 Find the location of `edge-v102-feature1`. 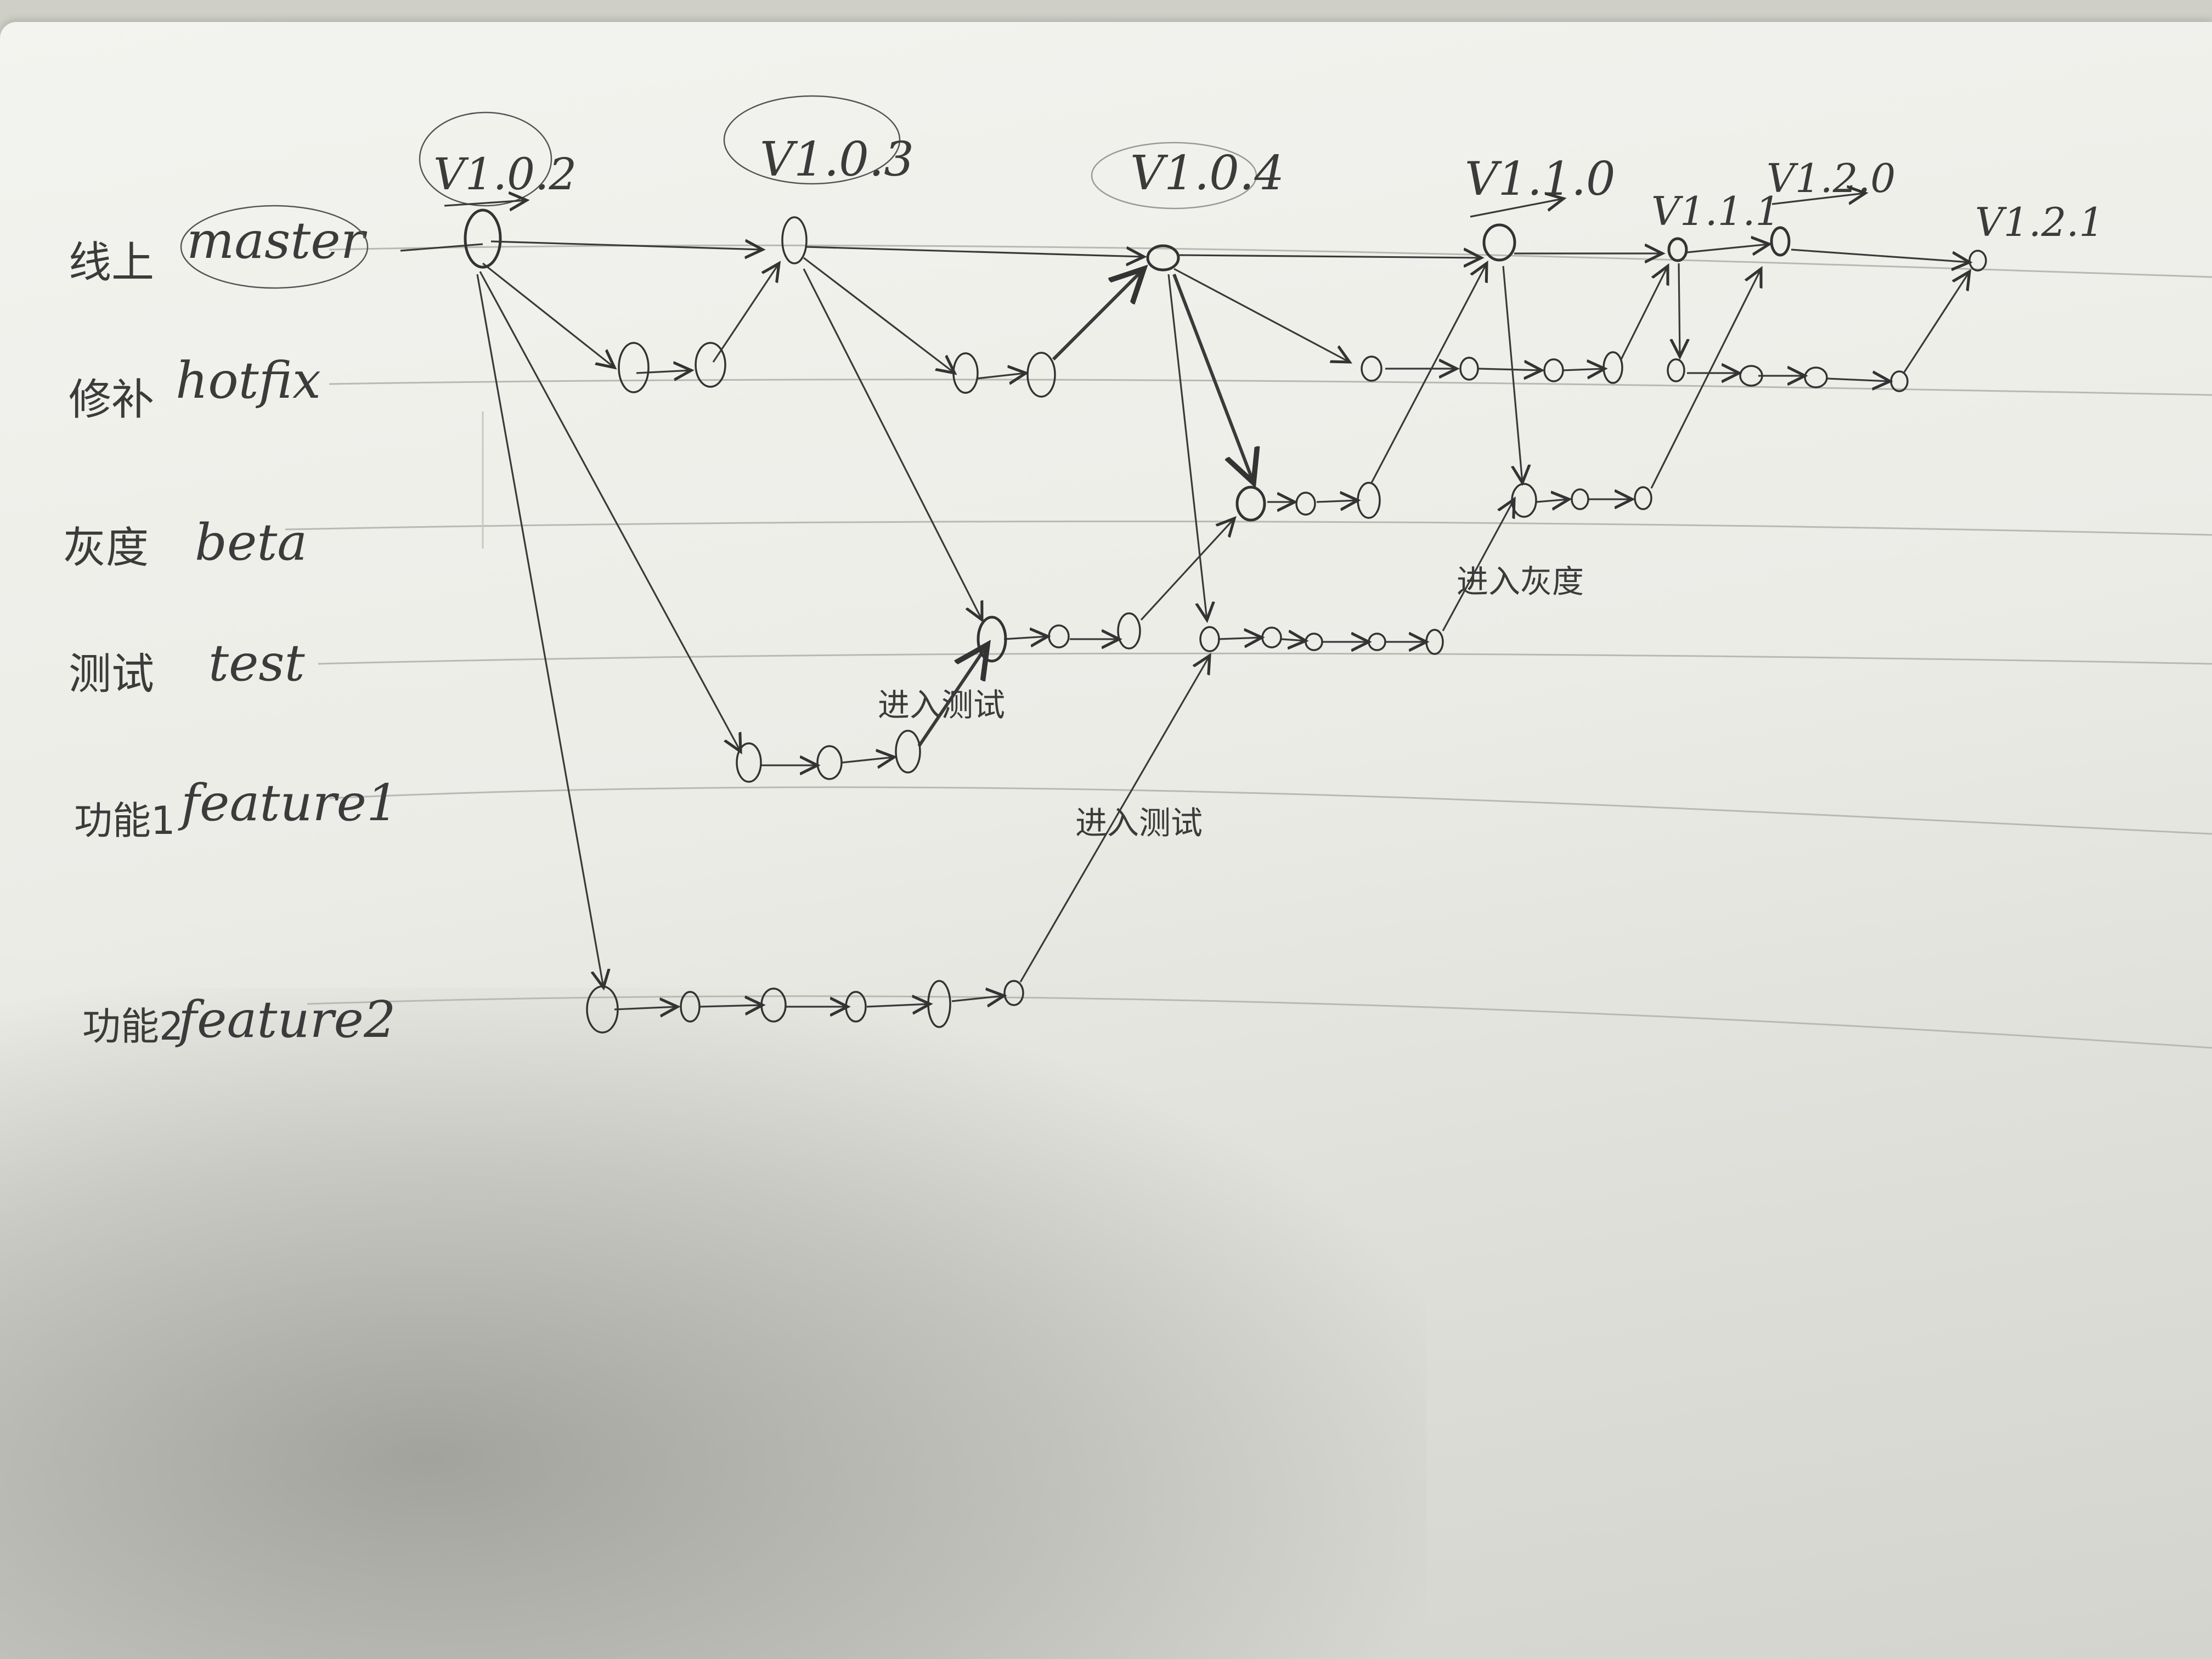

edge-v102-feature1 is located at coordinates (610, 511).